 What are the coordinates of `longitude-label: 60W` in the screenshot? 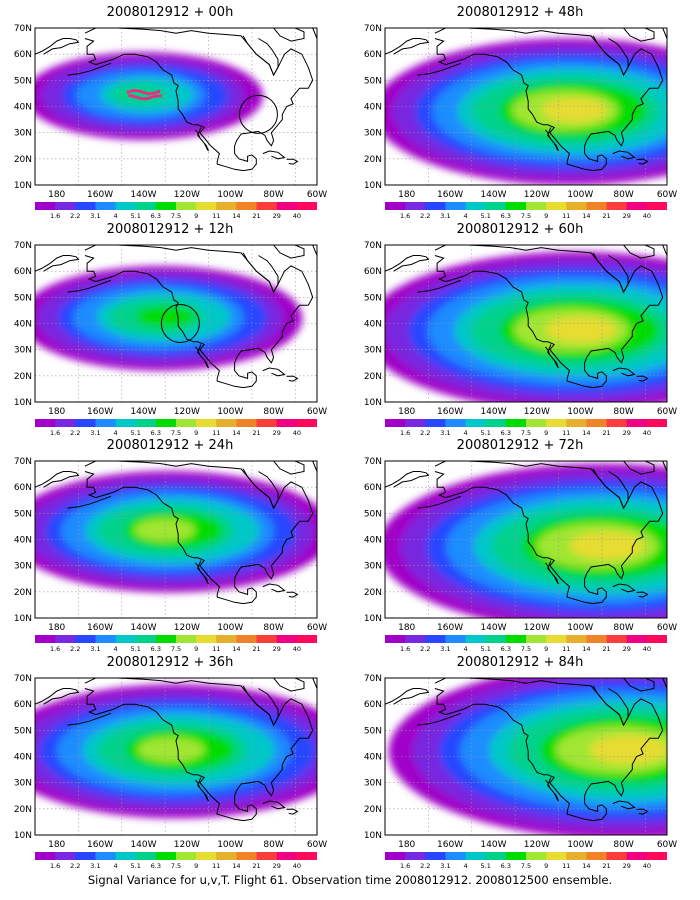 It's located at (317, 845).